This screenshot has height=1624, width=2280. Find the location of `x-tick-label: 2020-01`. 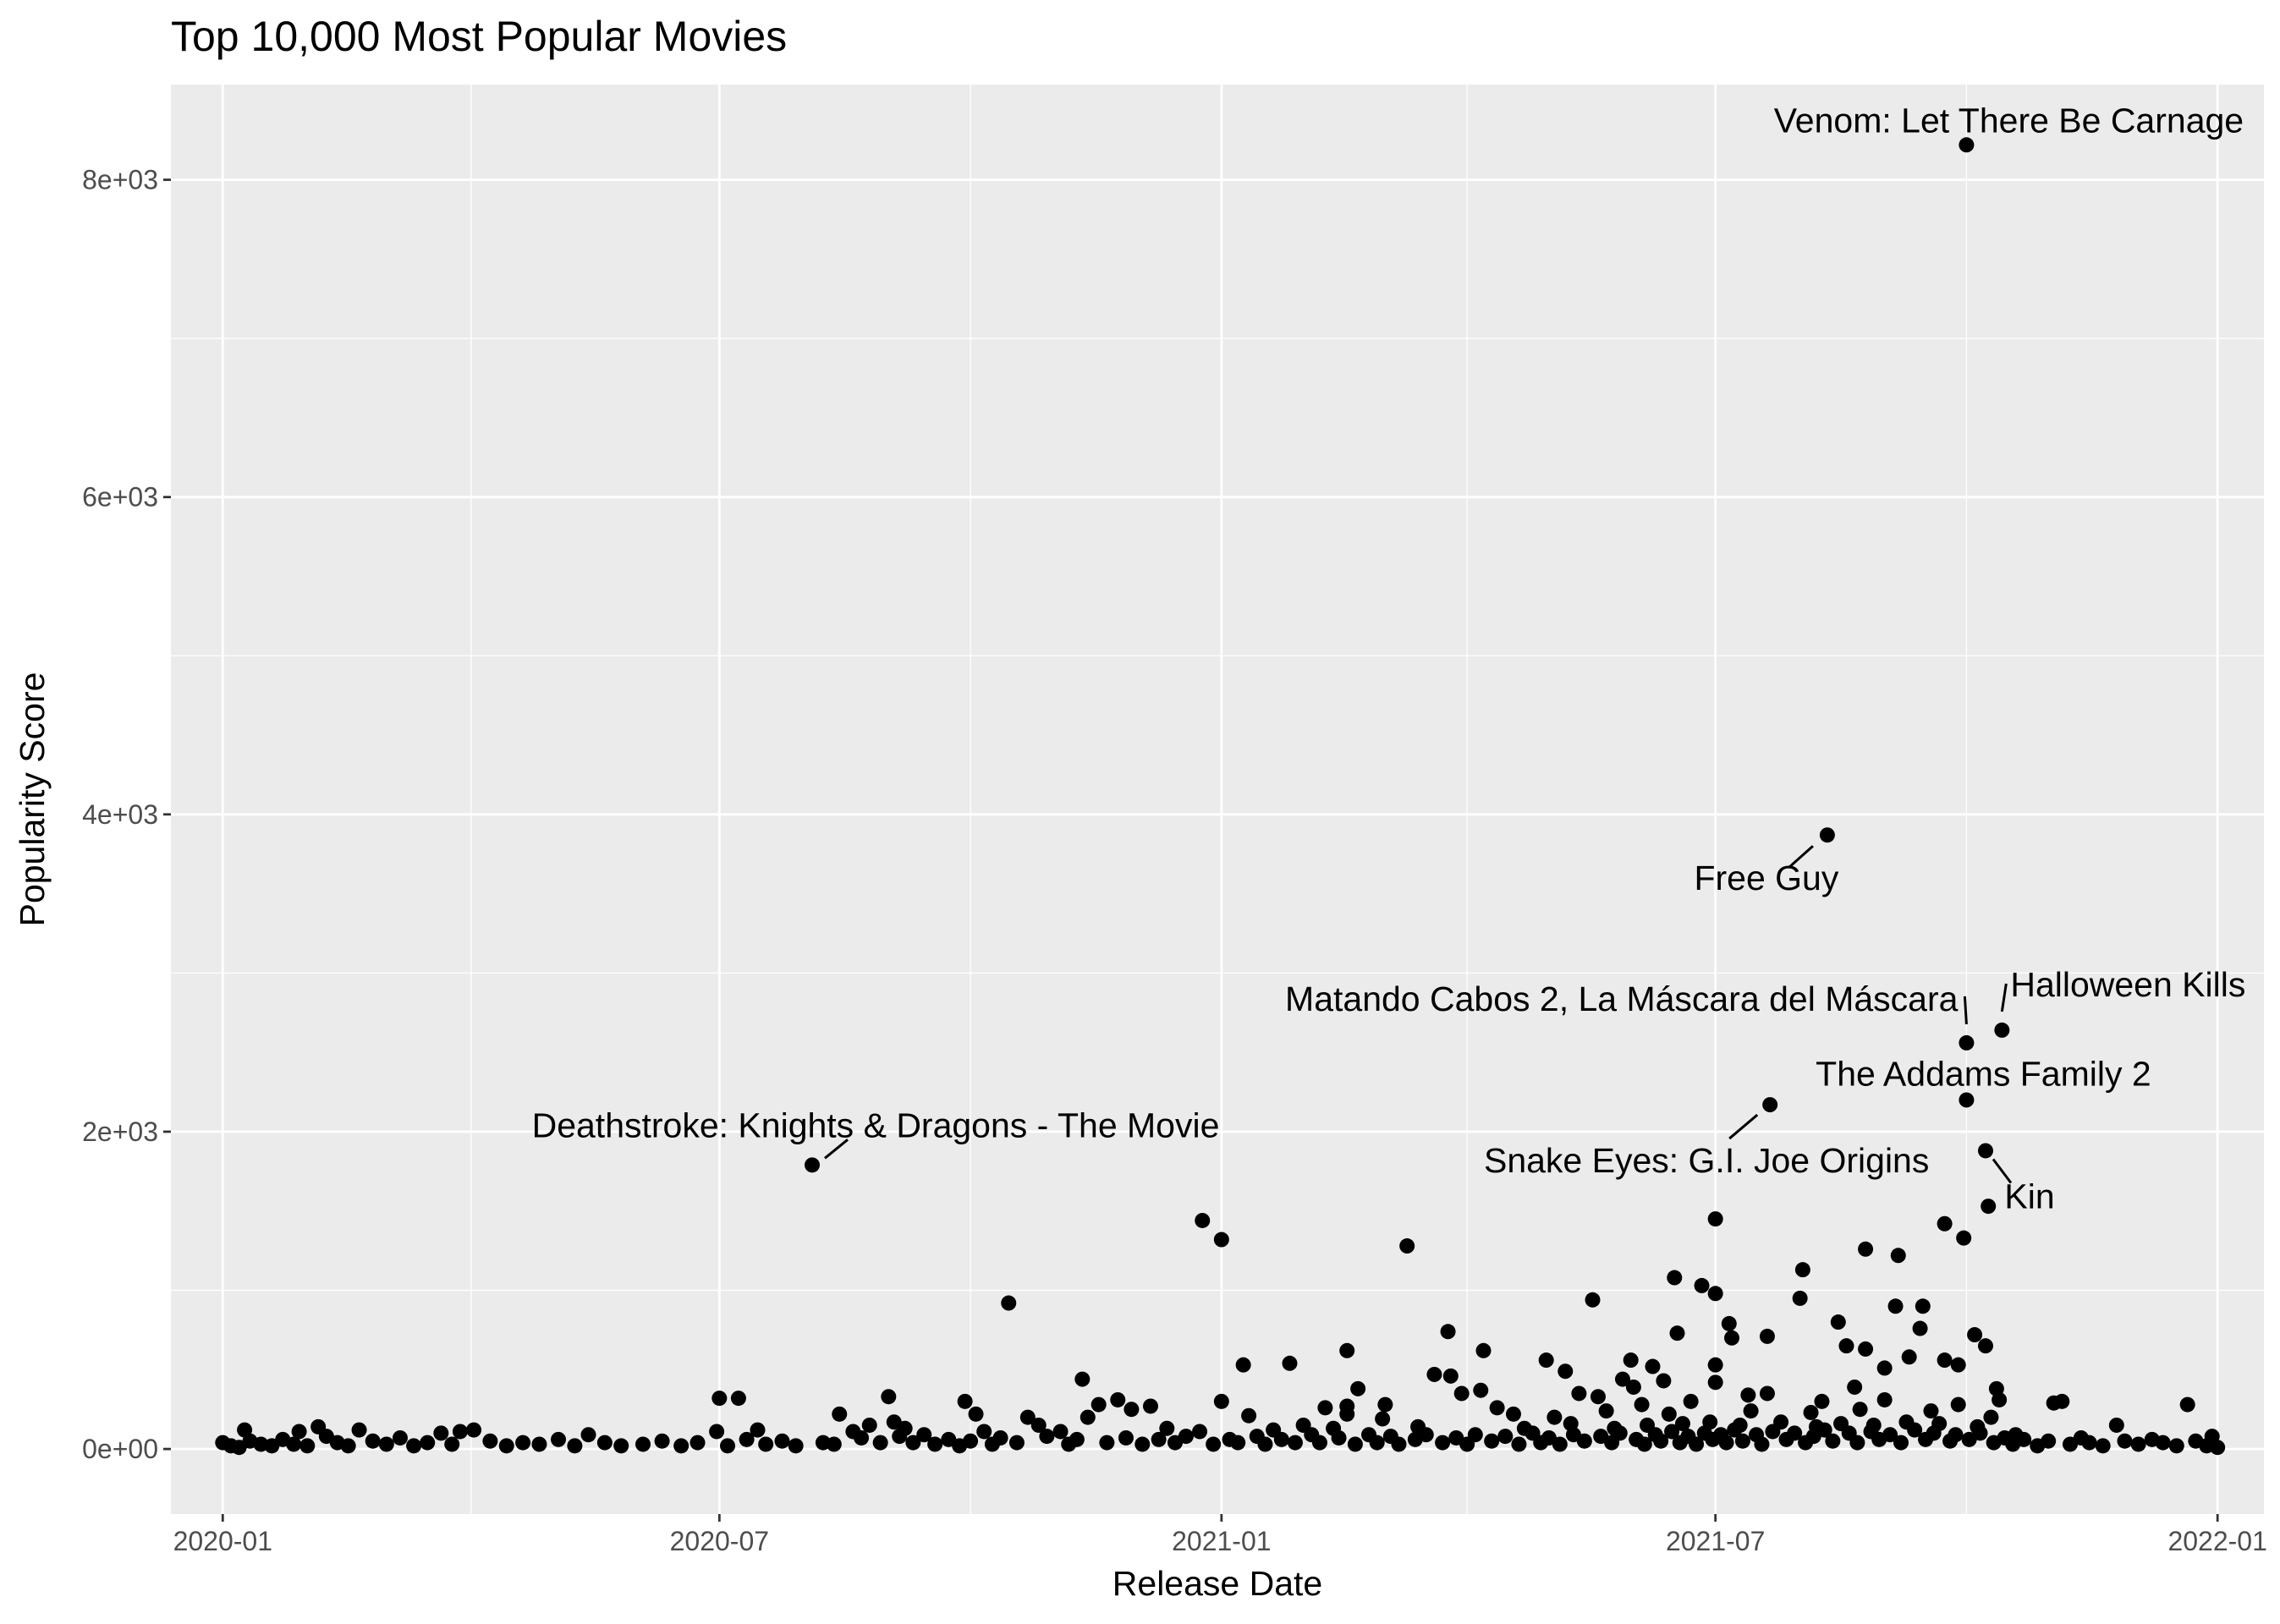

x-tick-label: 2020-01 is located at coordinates (222, 1541).